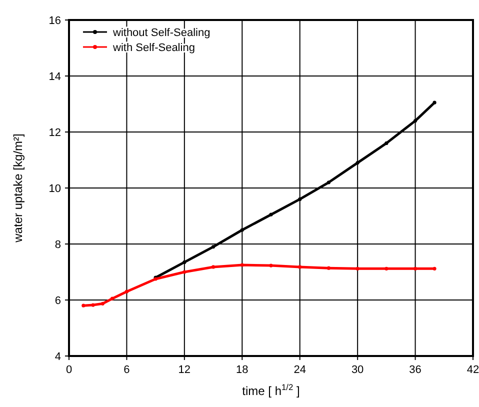  I want to click on x-tick-label: 12, so click(184, 370).